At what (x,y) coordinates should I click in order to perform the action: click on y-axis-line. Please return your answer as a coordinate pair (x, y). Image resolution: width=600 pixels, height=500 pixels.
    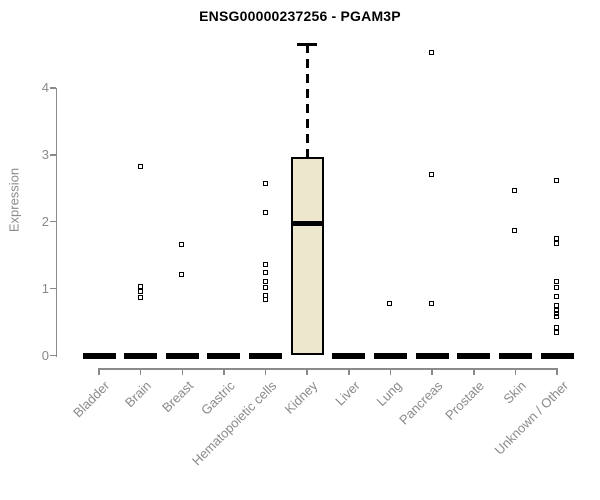
    Looking at the image, I should click on (56, 222).